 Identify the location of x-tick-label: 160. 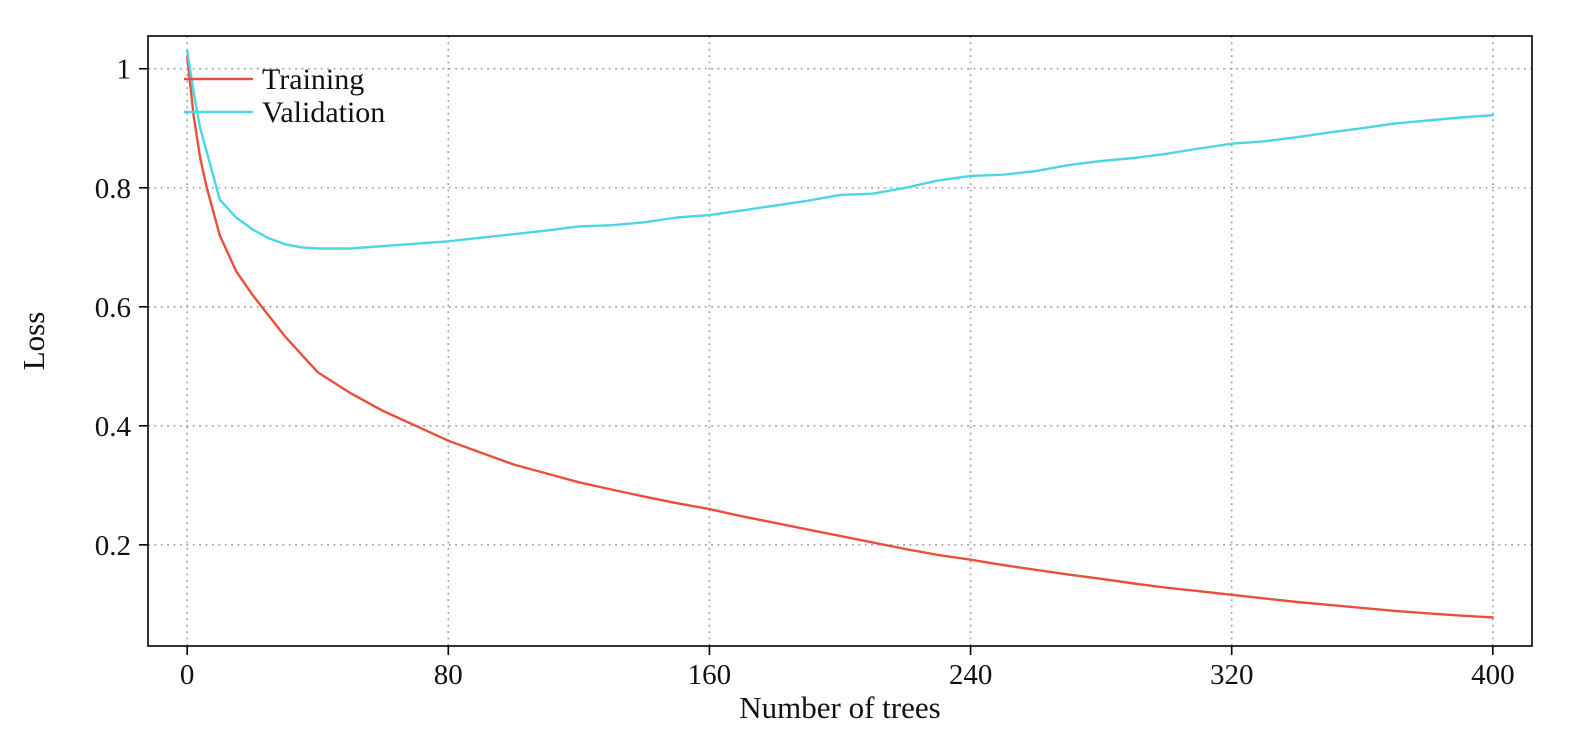
(710, 675).